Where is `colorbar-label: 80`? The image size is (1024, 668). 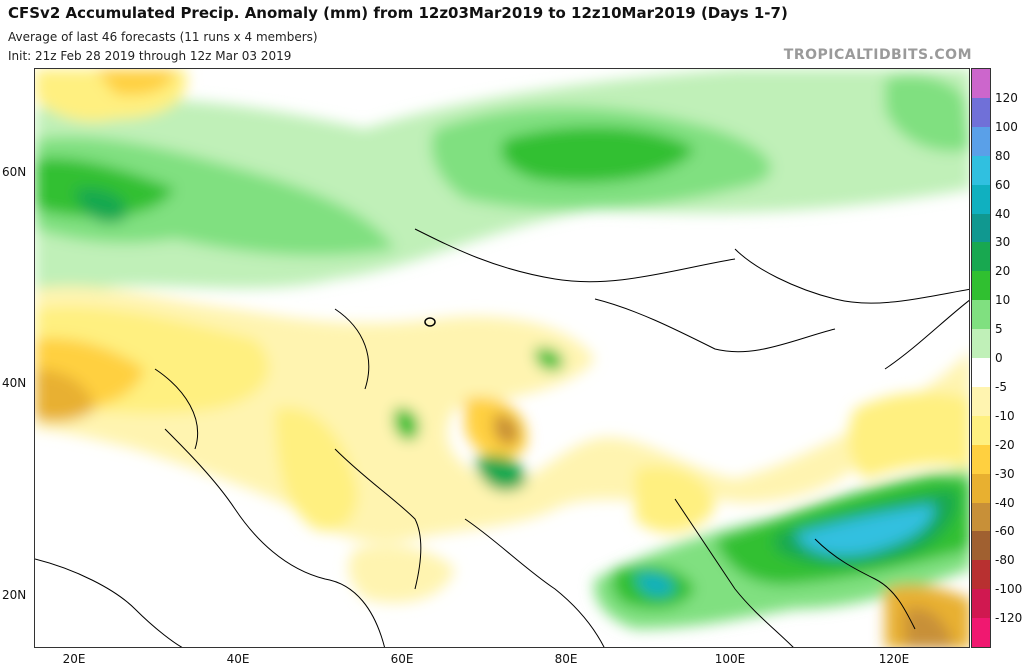
colorbar-label: 80 is located at coordinates (1003, 155).